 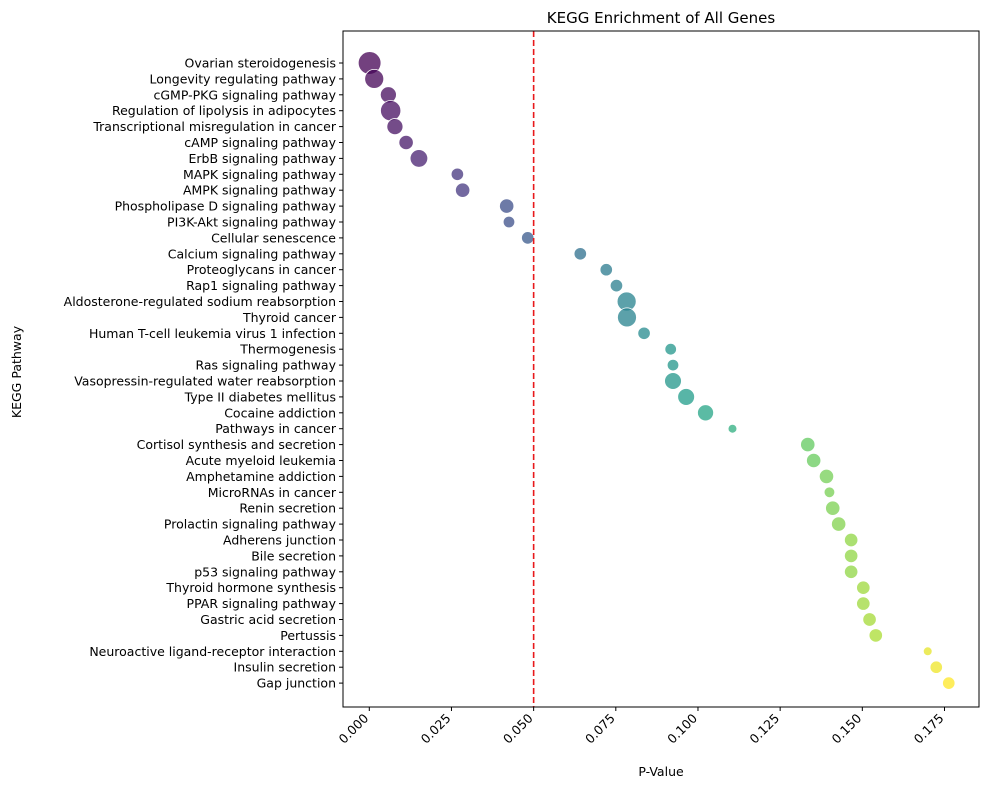 I want to click on y-tick-label: Renin secretion, so click(x=287, y=508).